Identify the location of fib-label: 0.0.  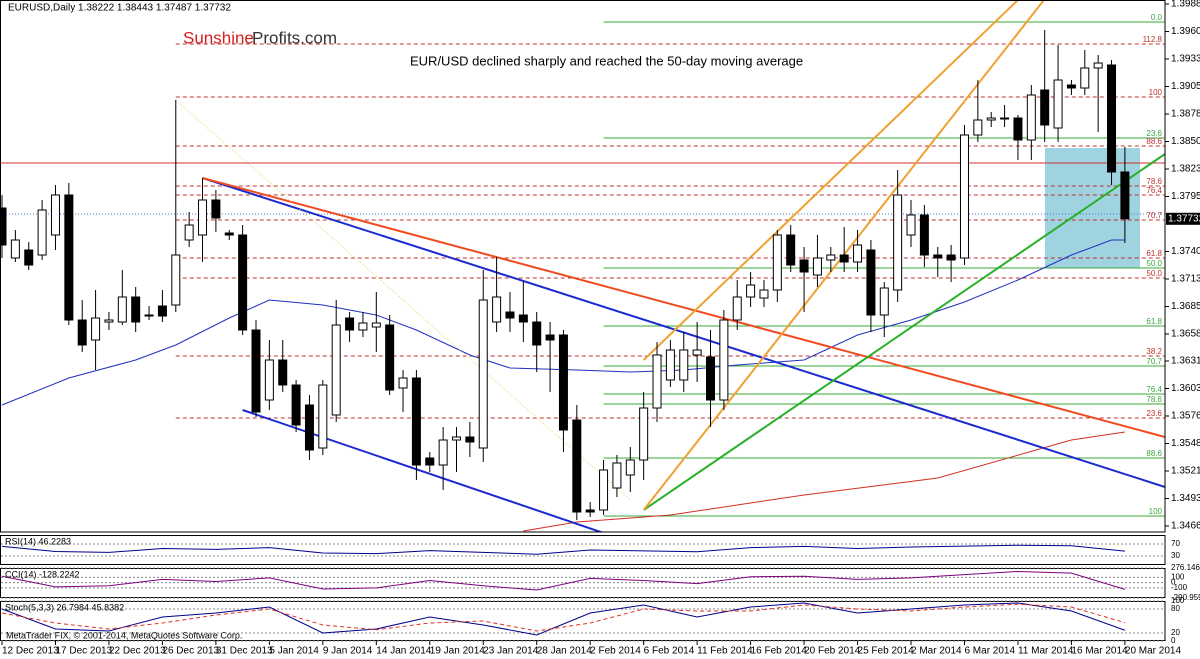
(1157, 17).